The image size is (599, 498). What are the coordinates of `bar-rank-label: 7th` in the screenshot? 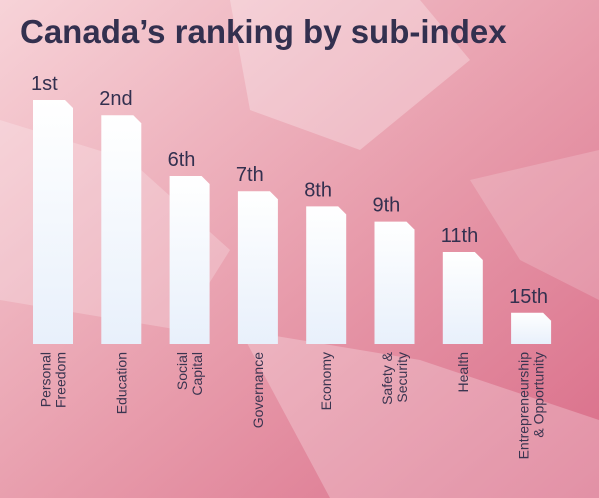 It's located at (250, 175).